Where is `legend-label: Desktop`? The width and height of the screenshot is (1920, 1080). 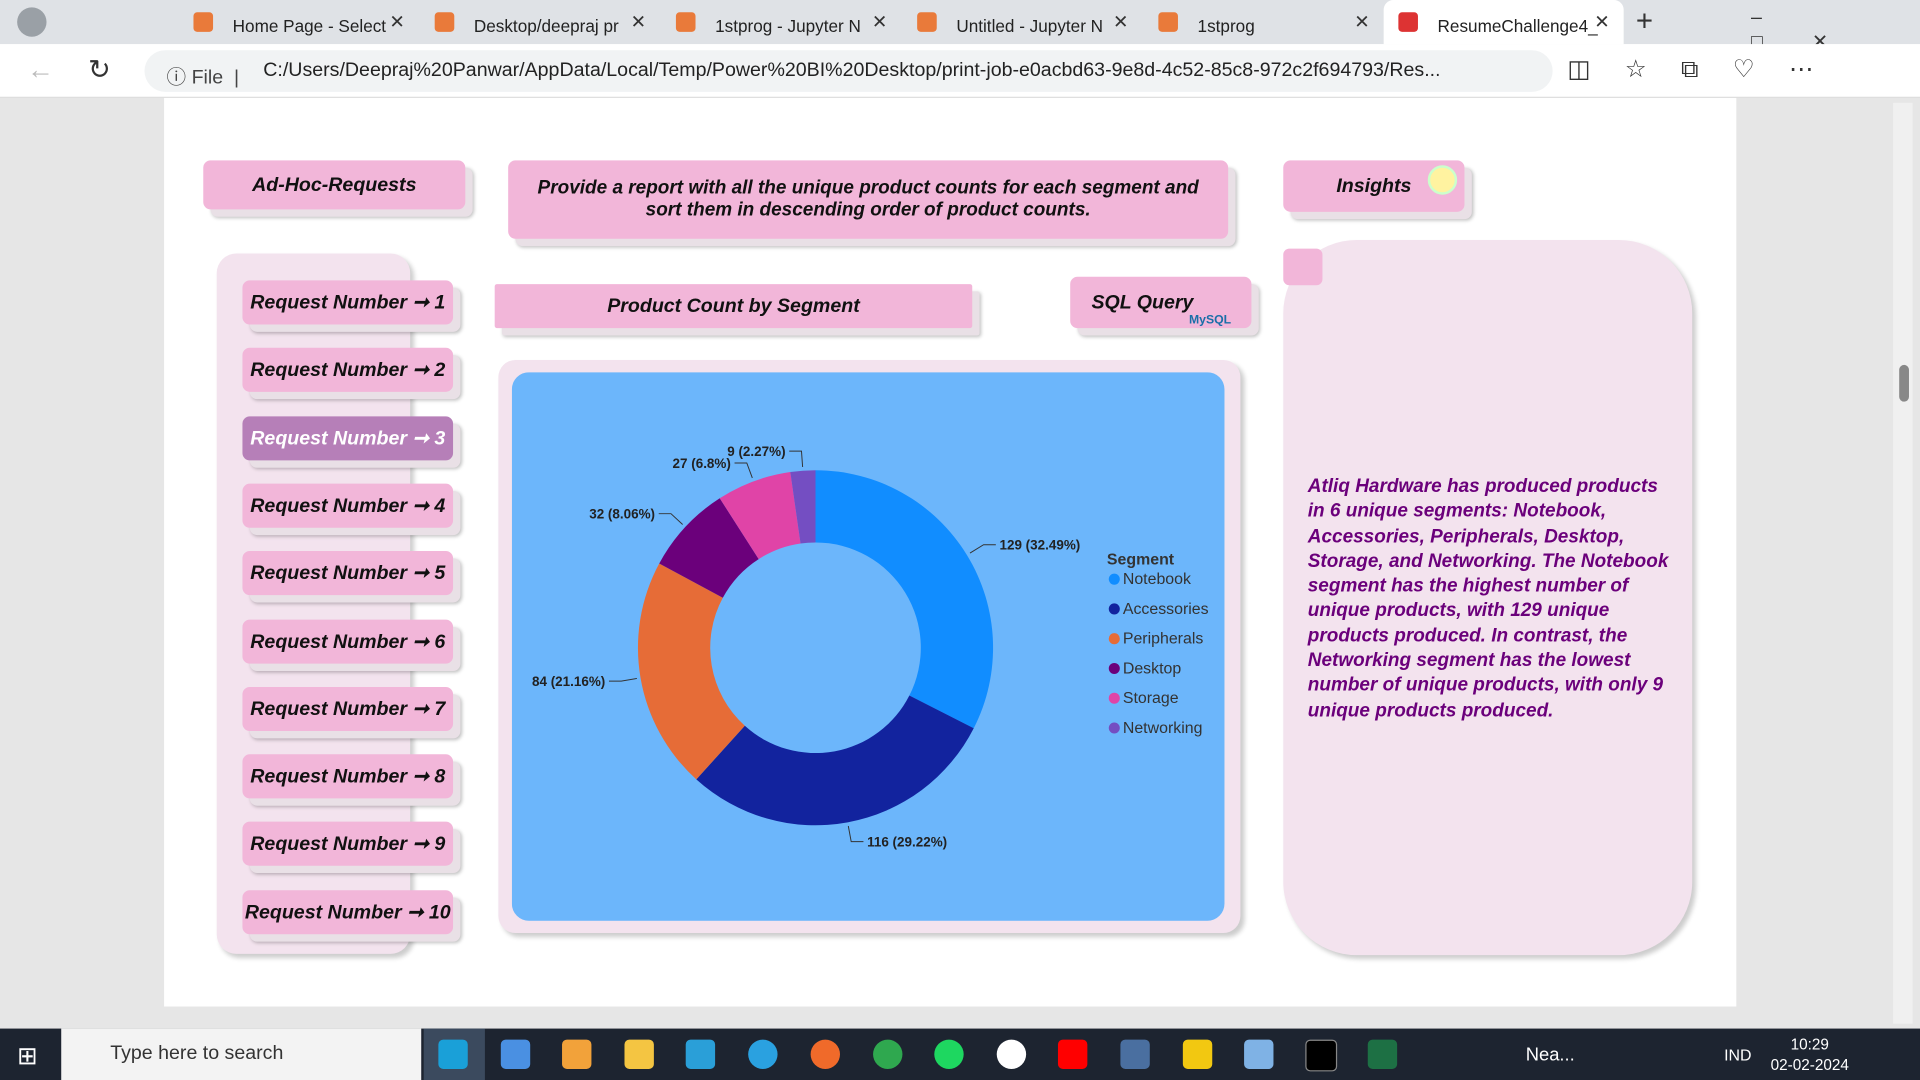
legend-label: Desktop is located at coordinates (1152, 668).